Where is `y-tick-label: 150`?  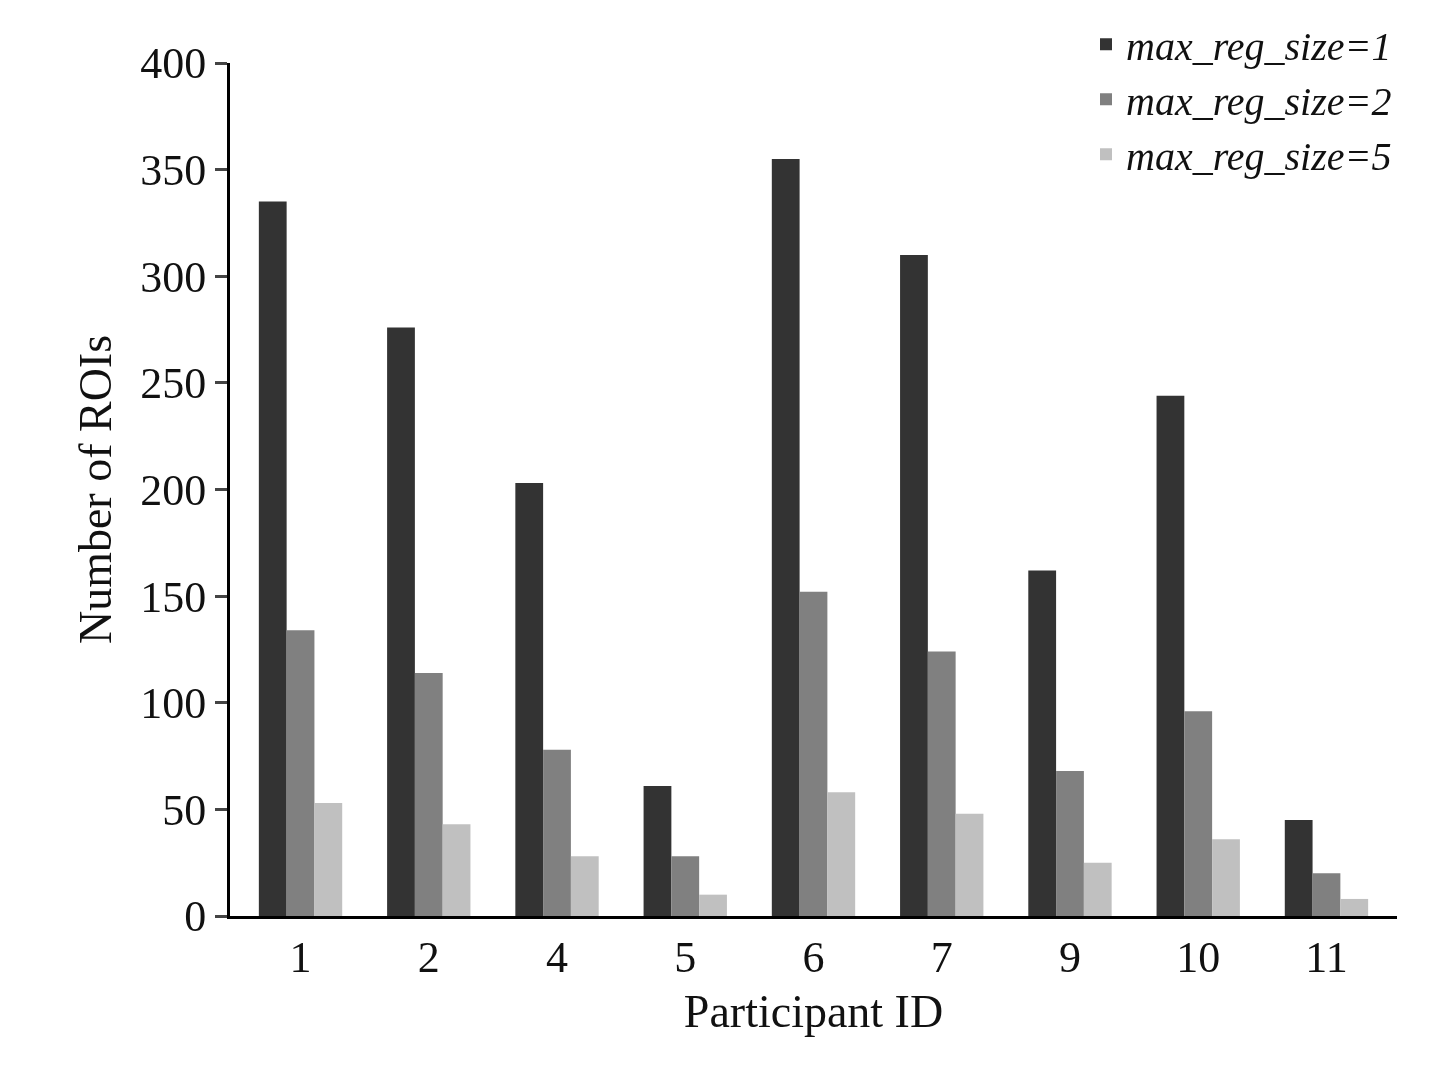
y-tick-label: 150 is located at coordinates (173, 597).